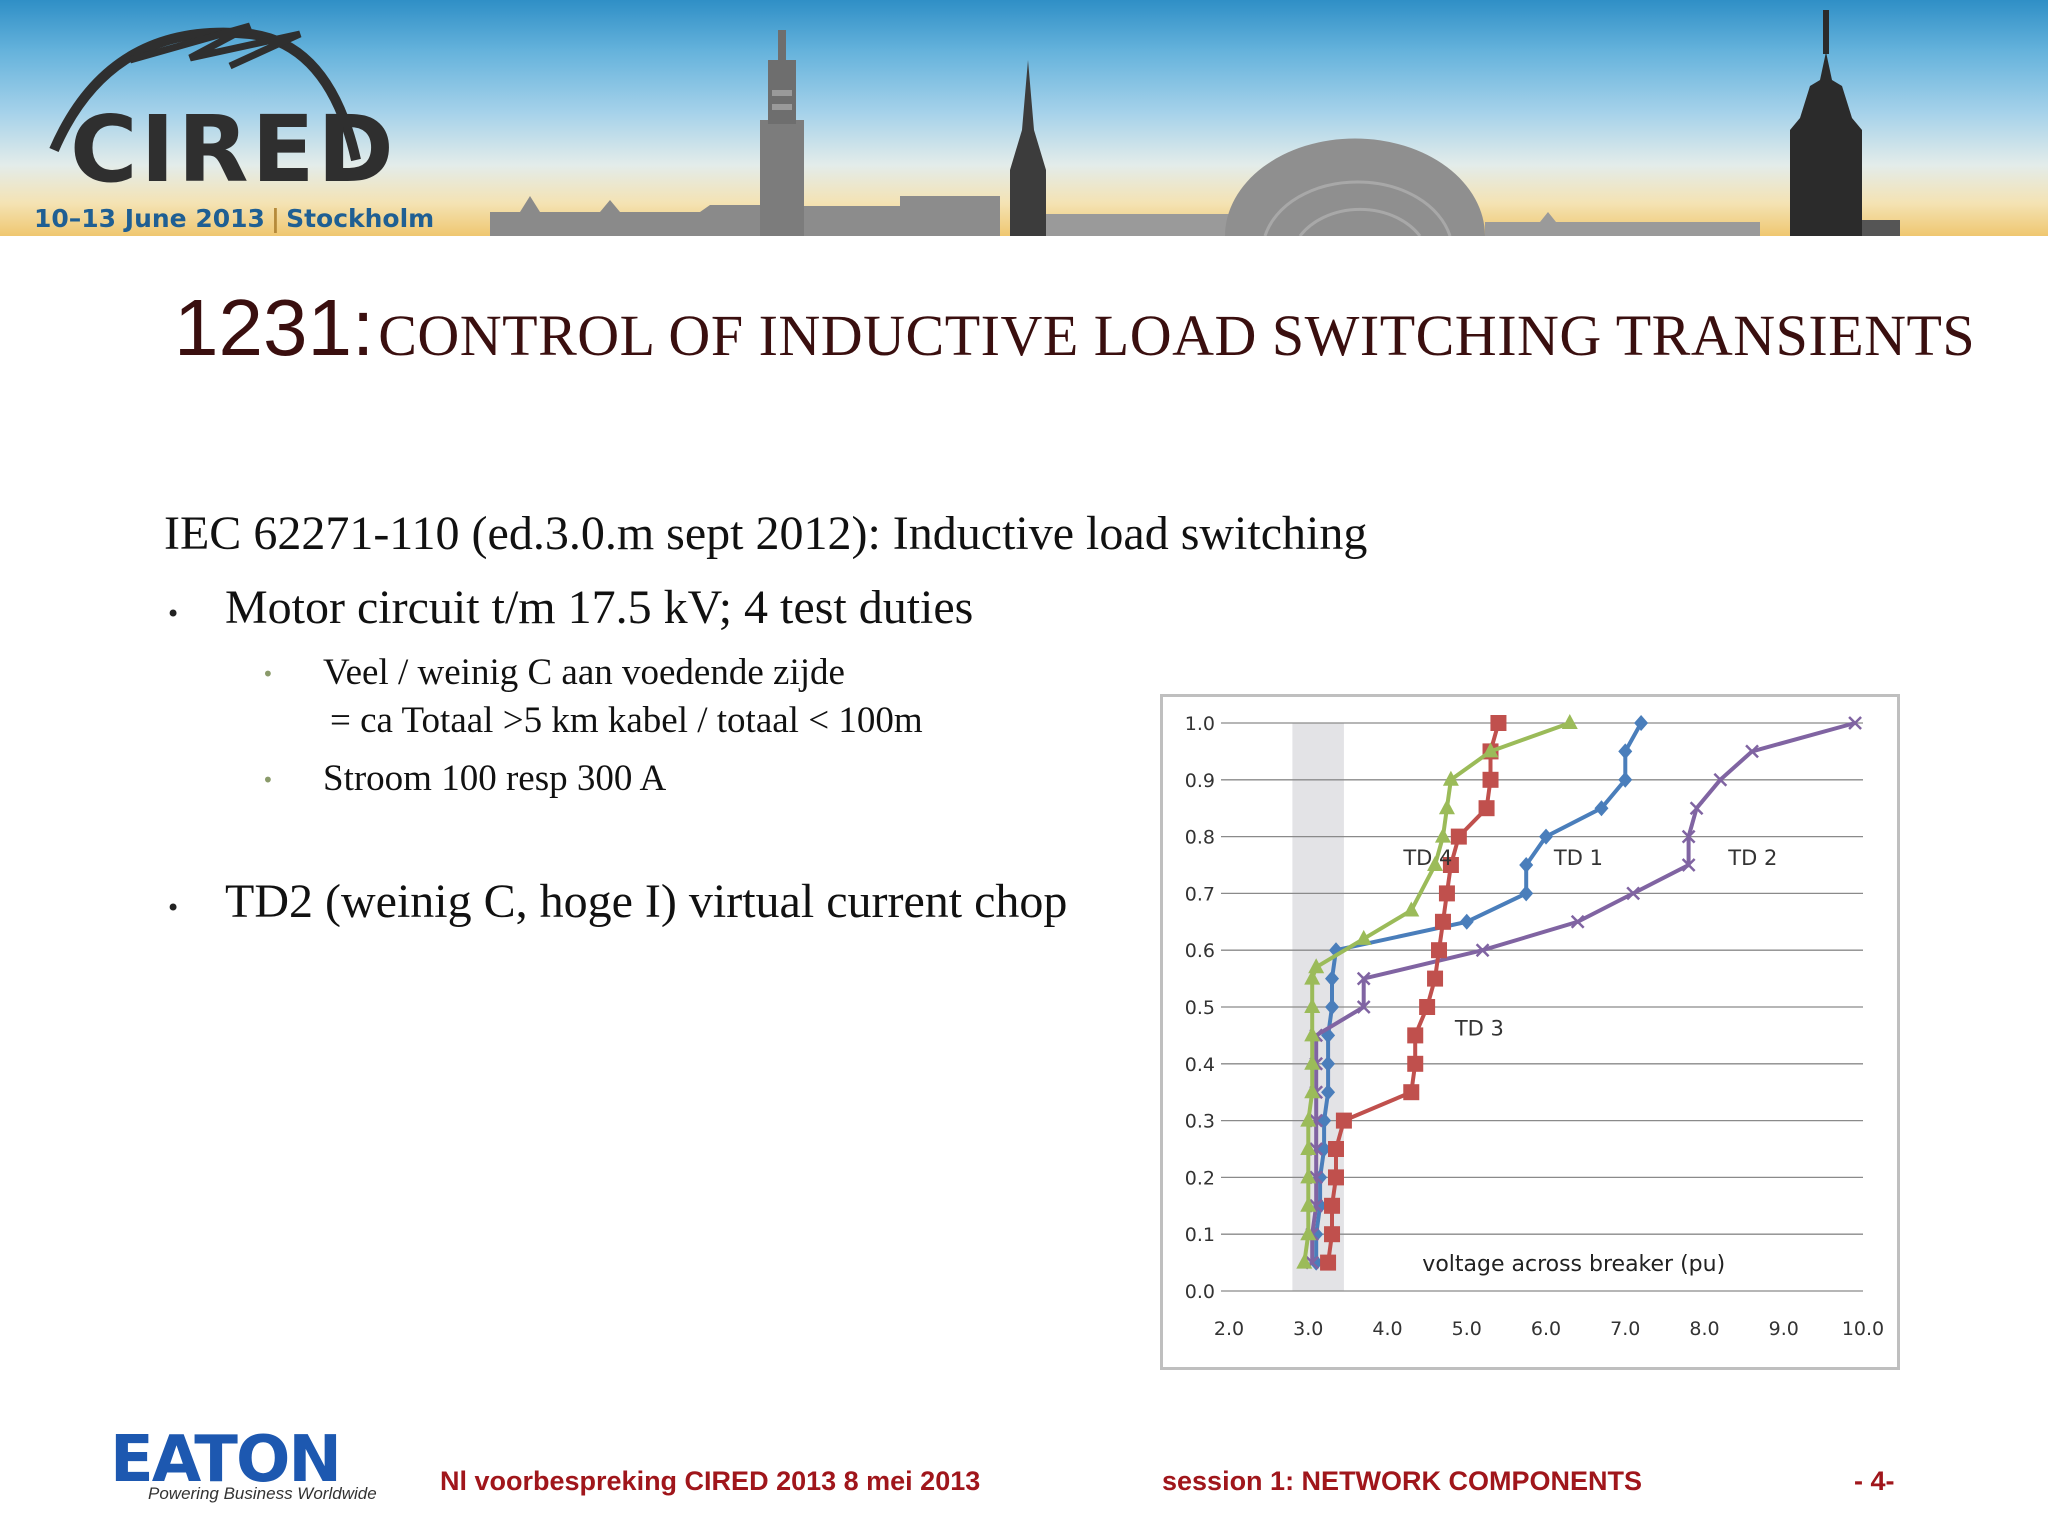  What do you see at coordinates (1229, 1329) in the screenshot?
I see `x-tick-label: 2.0` at bounding box center [1229, 1329].